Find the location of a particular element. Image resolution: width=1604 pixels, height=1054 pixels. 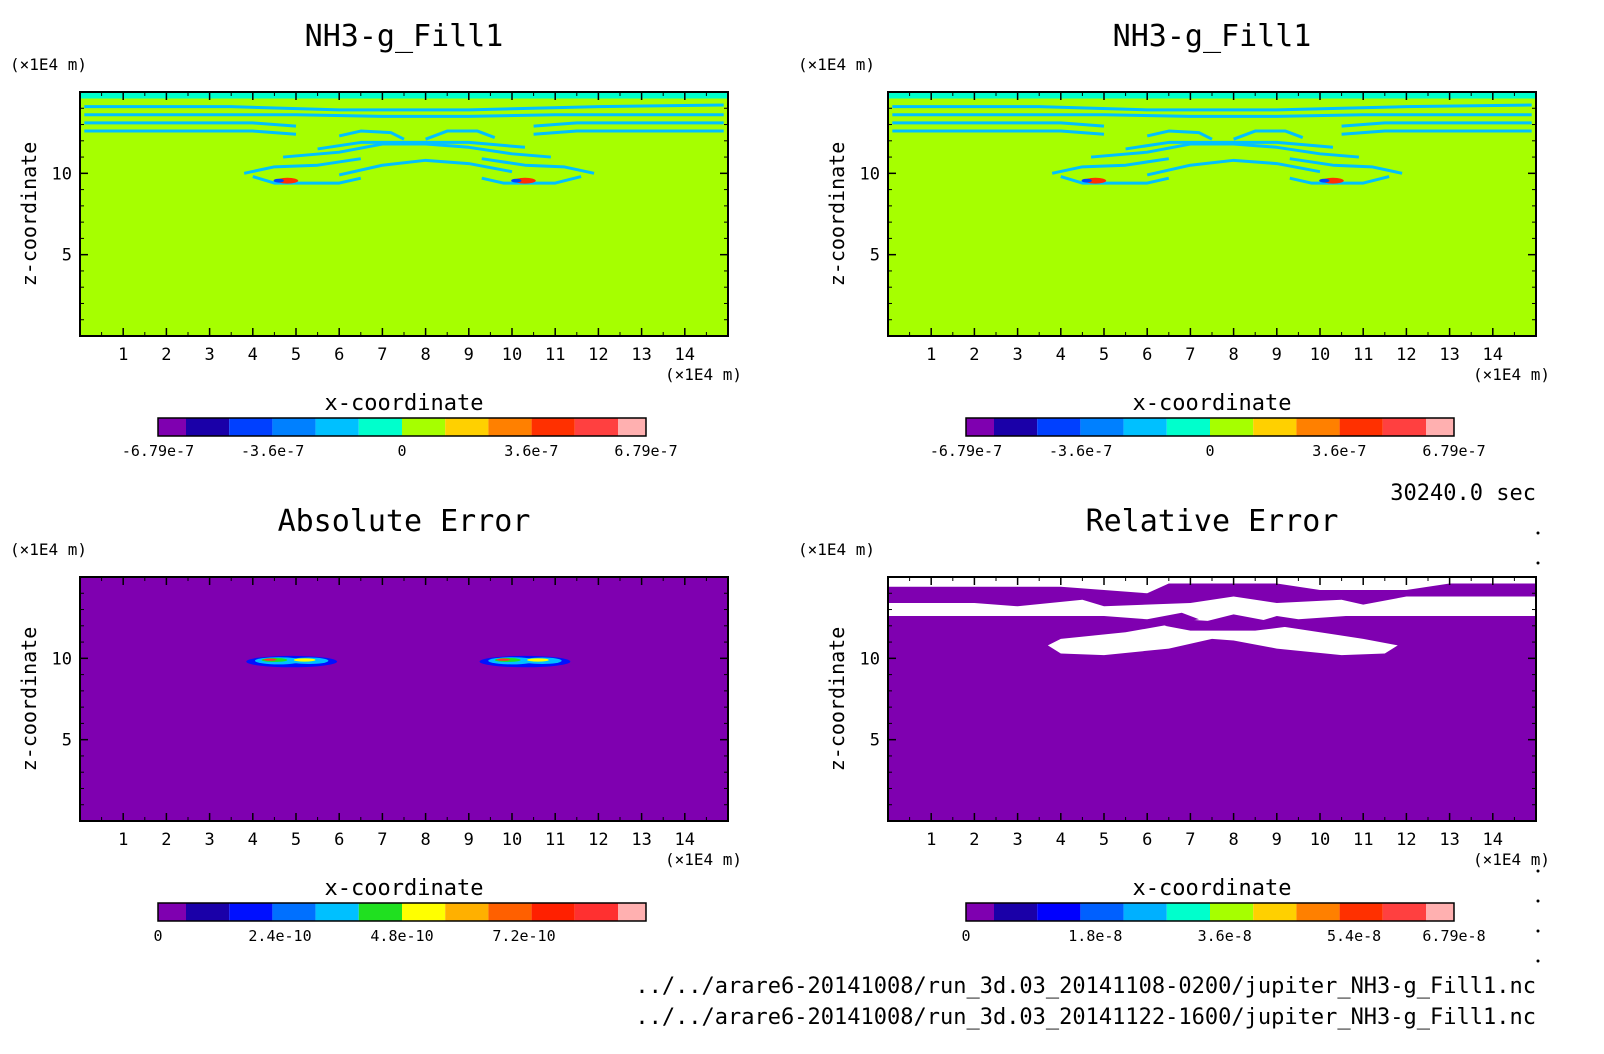

colorbar-tick-label: 3.6e-7 is located at coordinates (531, 451).